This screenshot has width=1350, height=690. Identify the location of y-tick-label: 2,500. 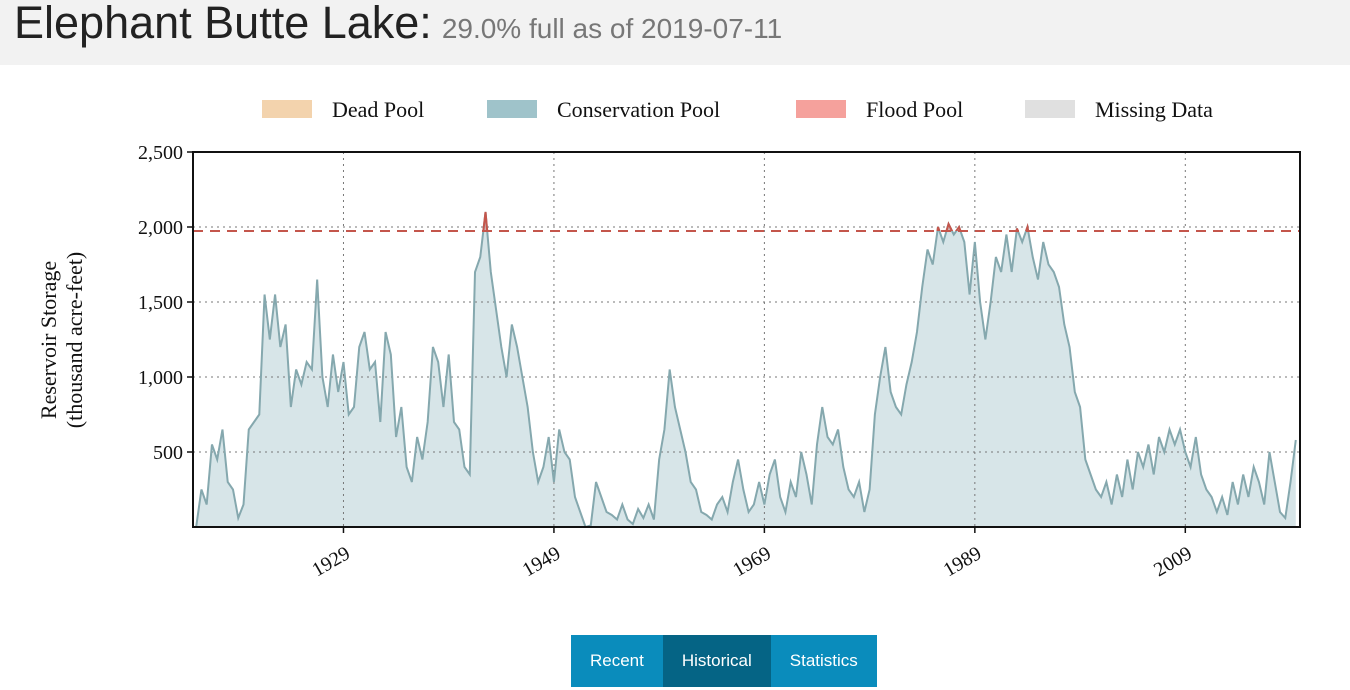
(160, 153).